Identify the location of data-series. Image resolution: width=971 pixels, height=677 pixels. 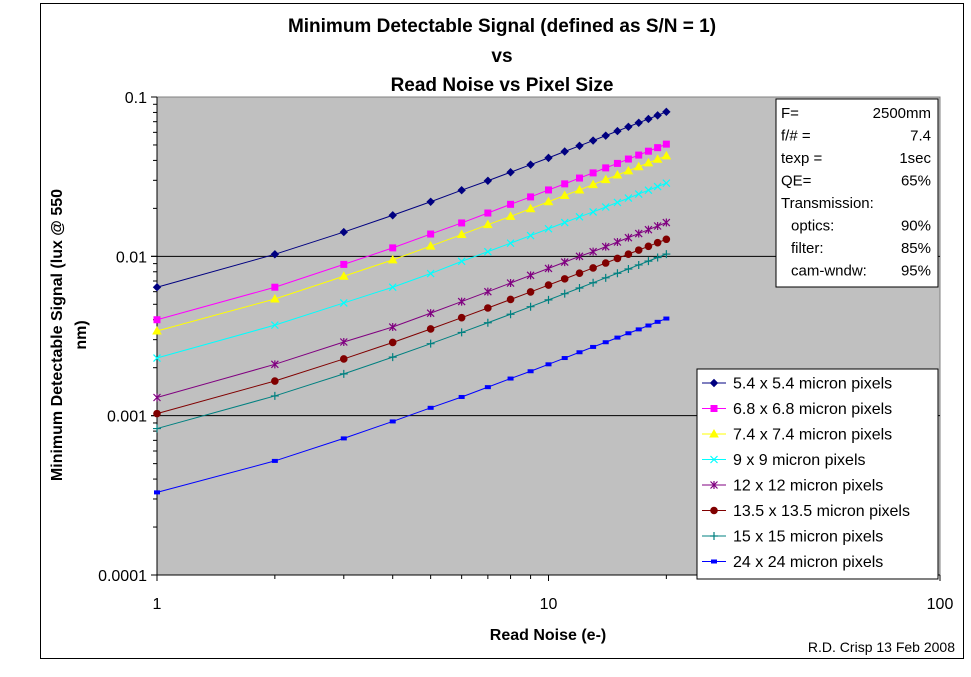
(412, 310).